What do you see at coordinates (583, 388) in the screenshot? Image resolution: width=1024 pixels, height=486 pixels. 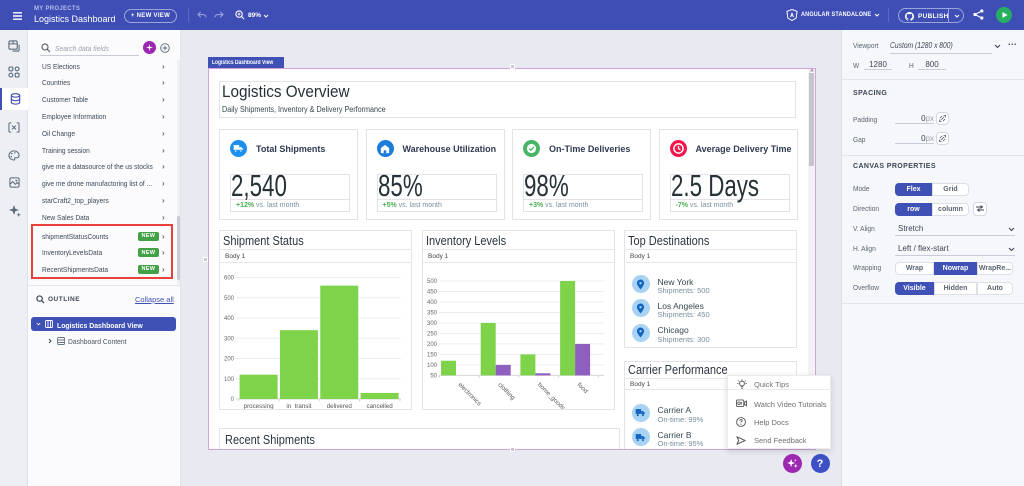 I see `svg-text: food` at bounding box center [583, 388].